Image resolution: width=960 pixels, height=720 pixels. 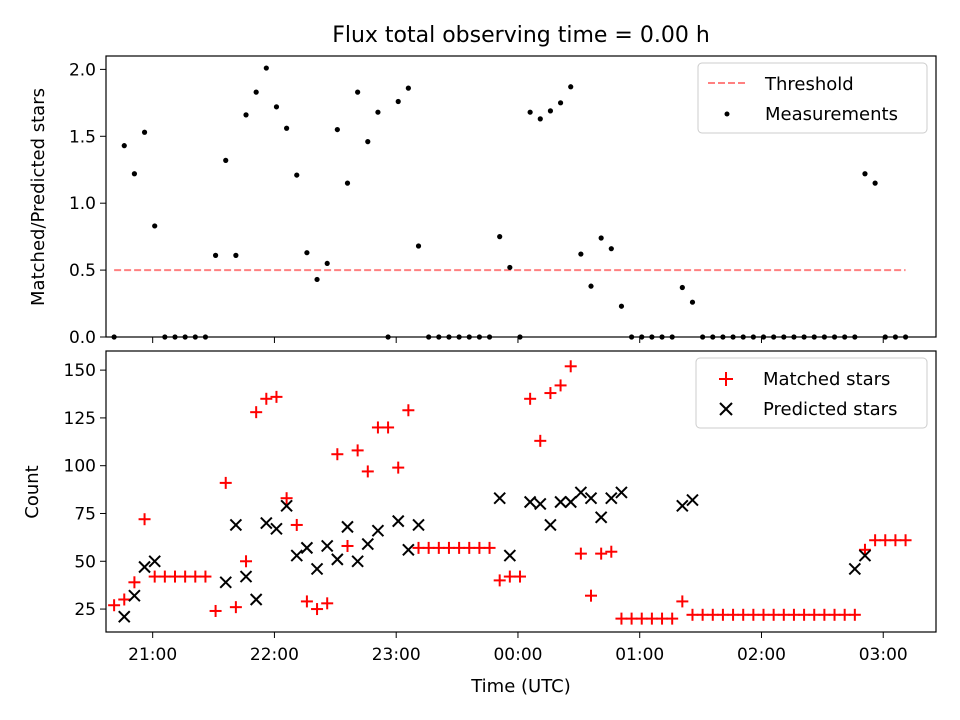 What do you see at coordinates (811, 393) in the screenshot?
I see `bottom-legend: Matched stars Predicted stars` at bounding box center [811, 393].